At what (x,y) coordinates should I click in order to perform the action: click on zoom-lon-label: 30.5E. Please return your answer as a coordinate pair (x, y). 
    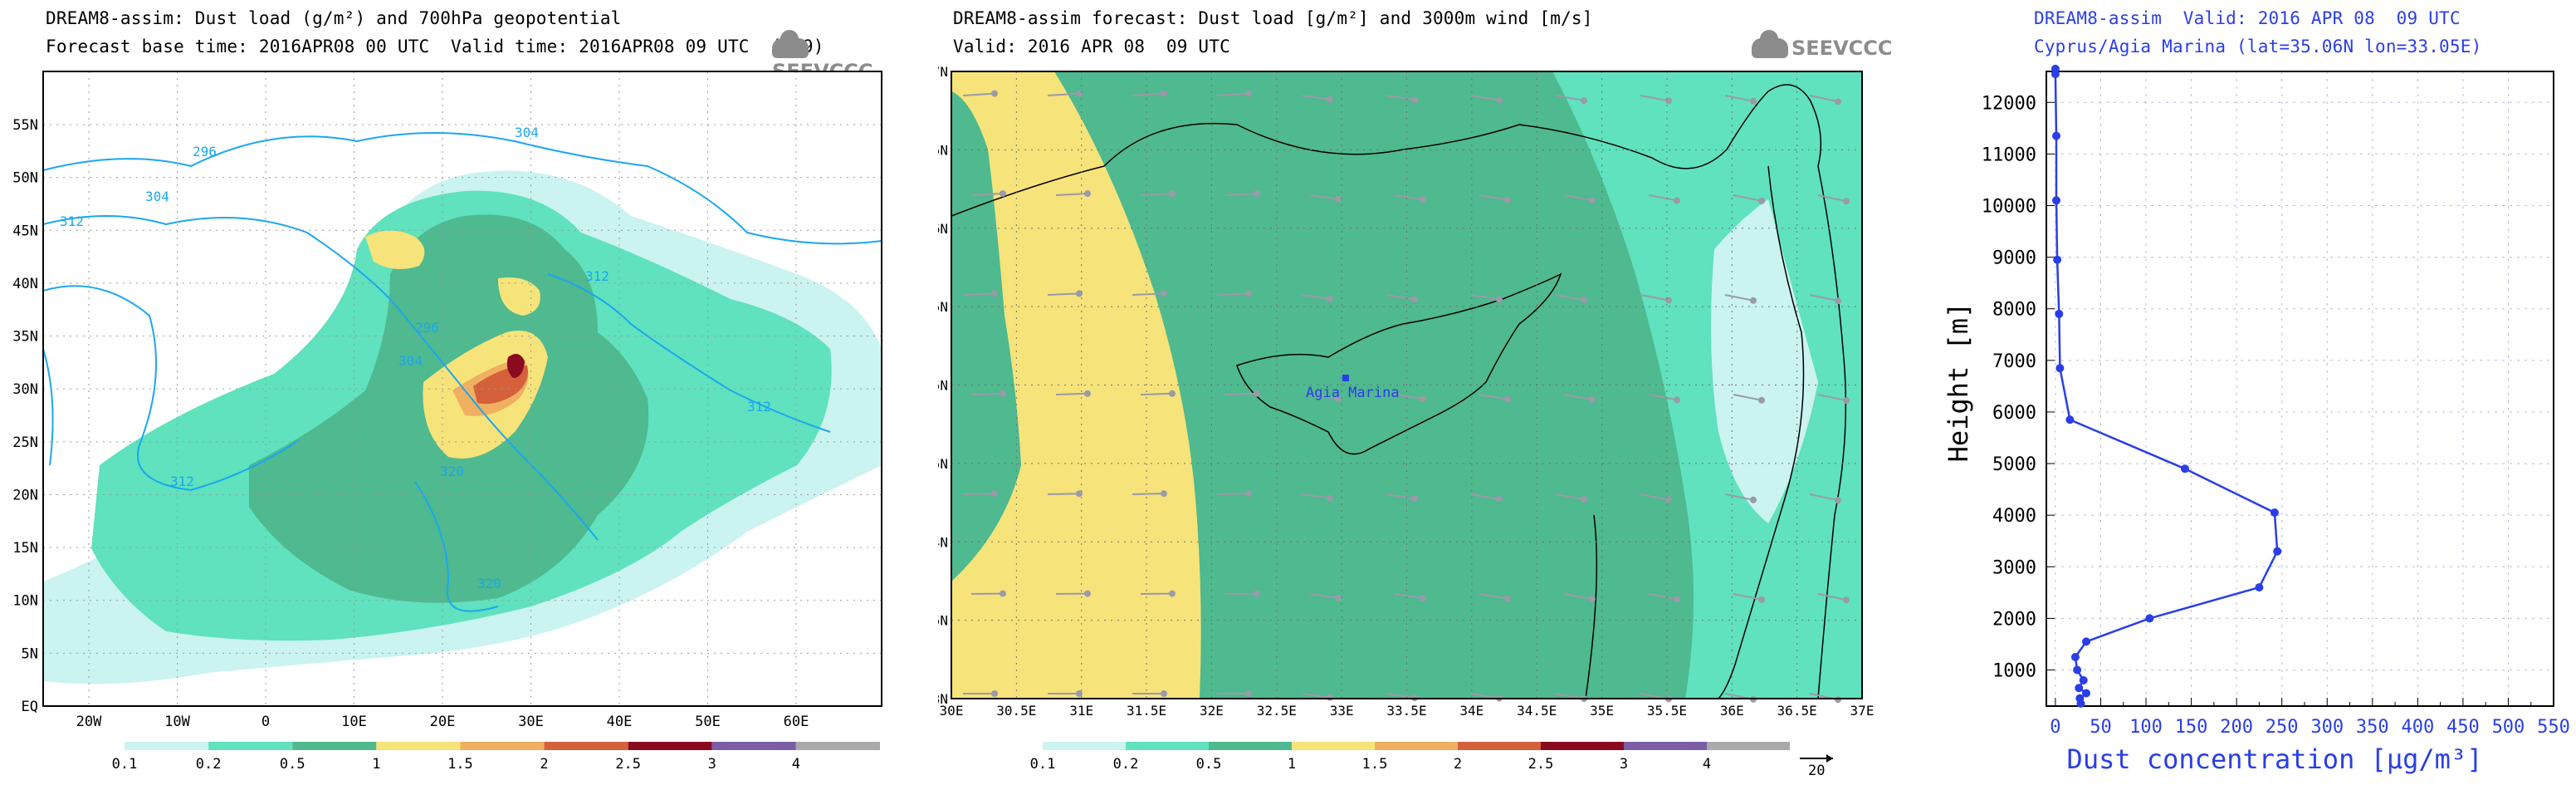
    Looking at the image, I should click on (1016, 711).